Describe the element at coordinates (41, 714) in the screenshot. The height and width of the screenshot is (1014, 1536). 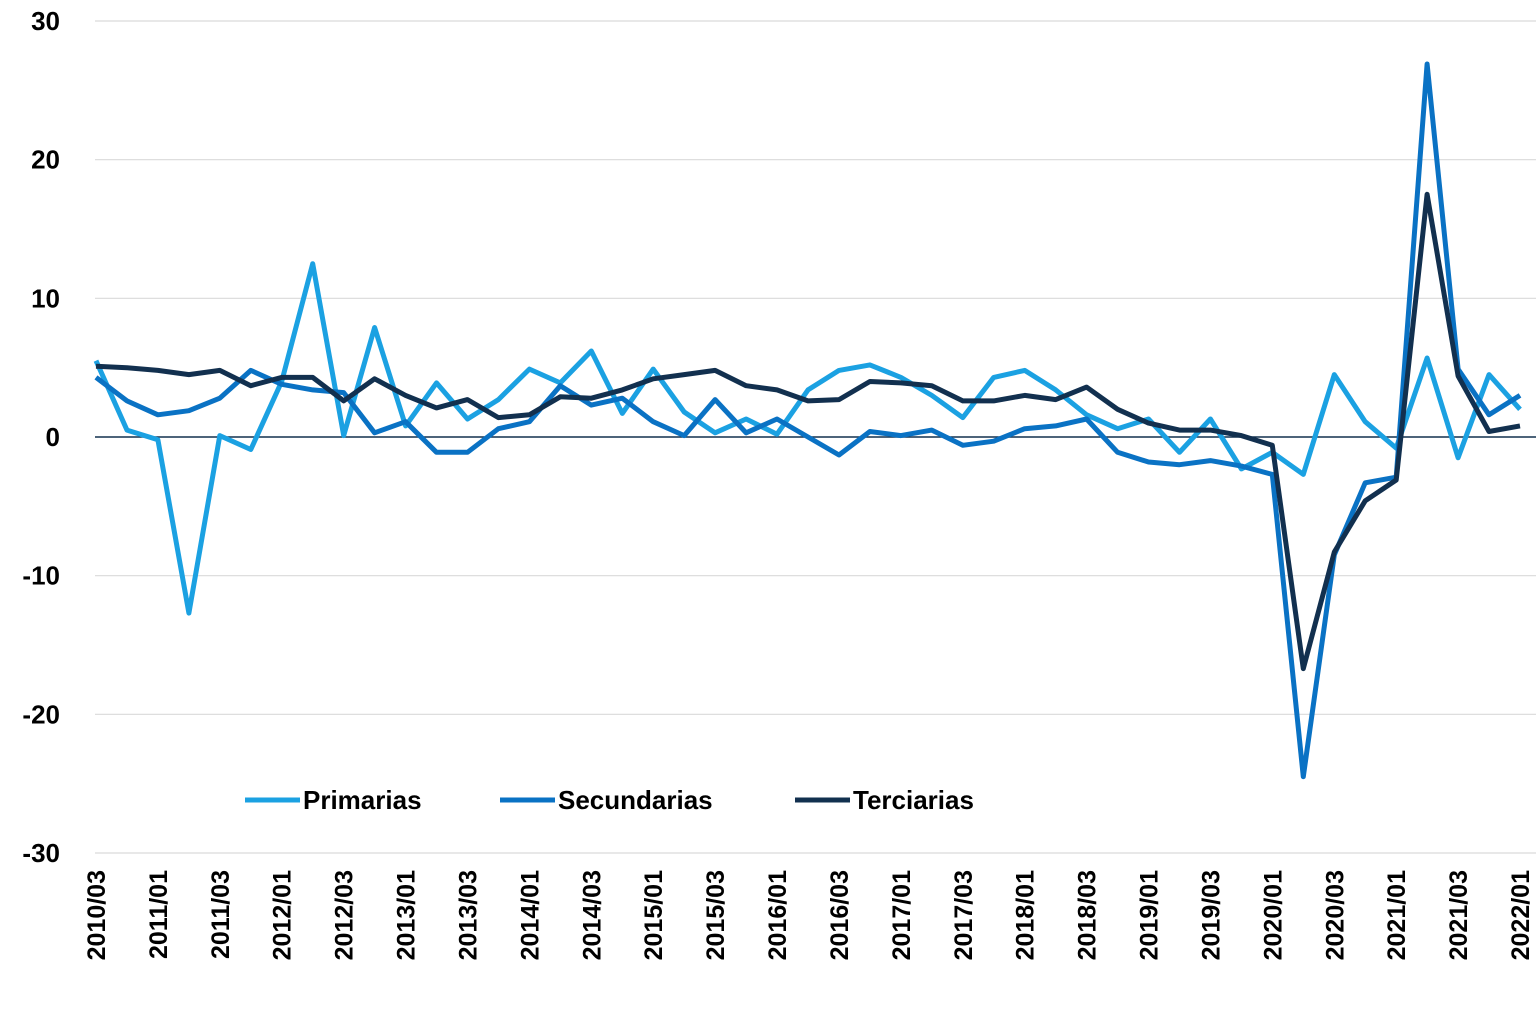
I see `y-tick-label: -20` at that location.